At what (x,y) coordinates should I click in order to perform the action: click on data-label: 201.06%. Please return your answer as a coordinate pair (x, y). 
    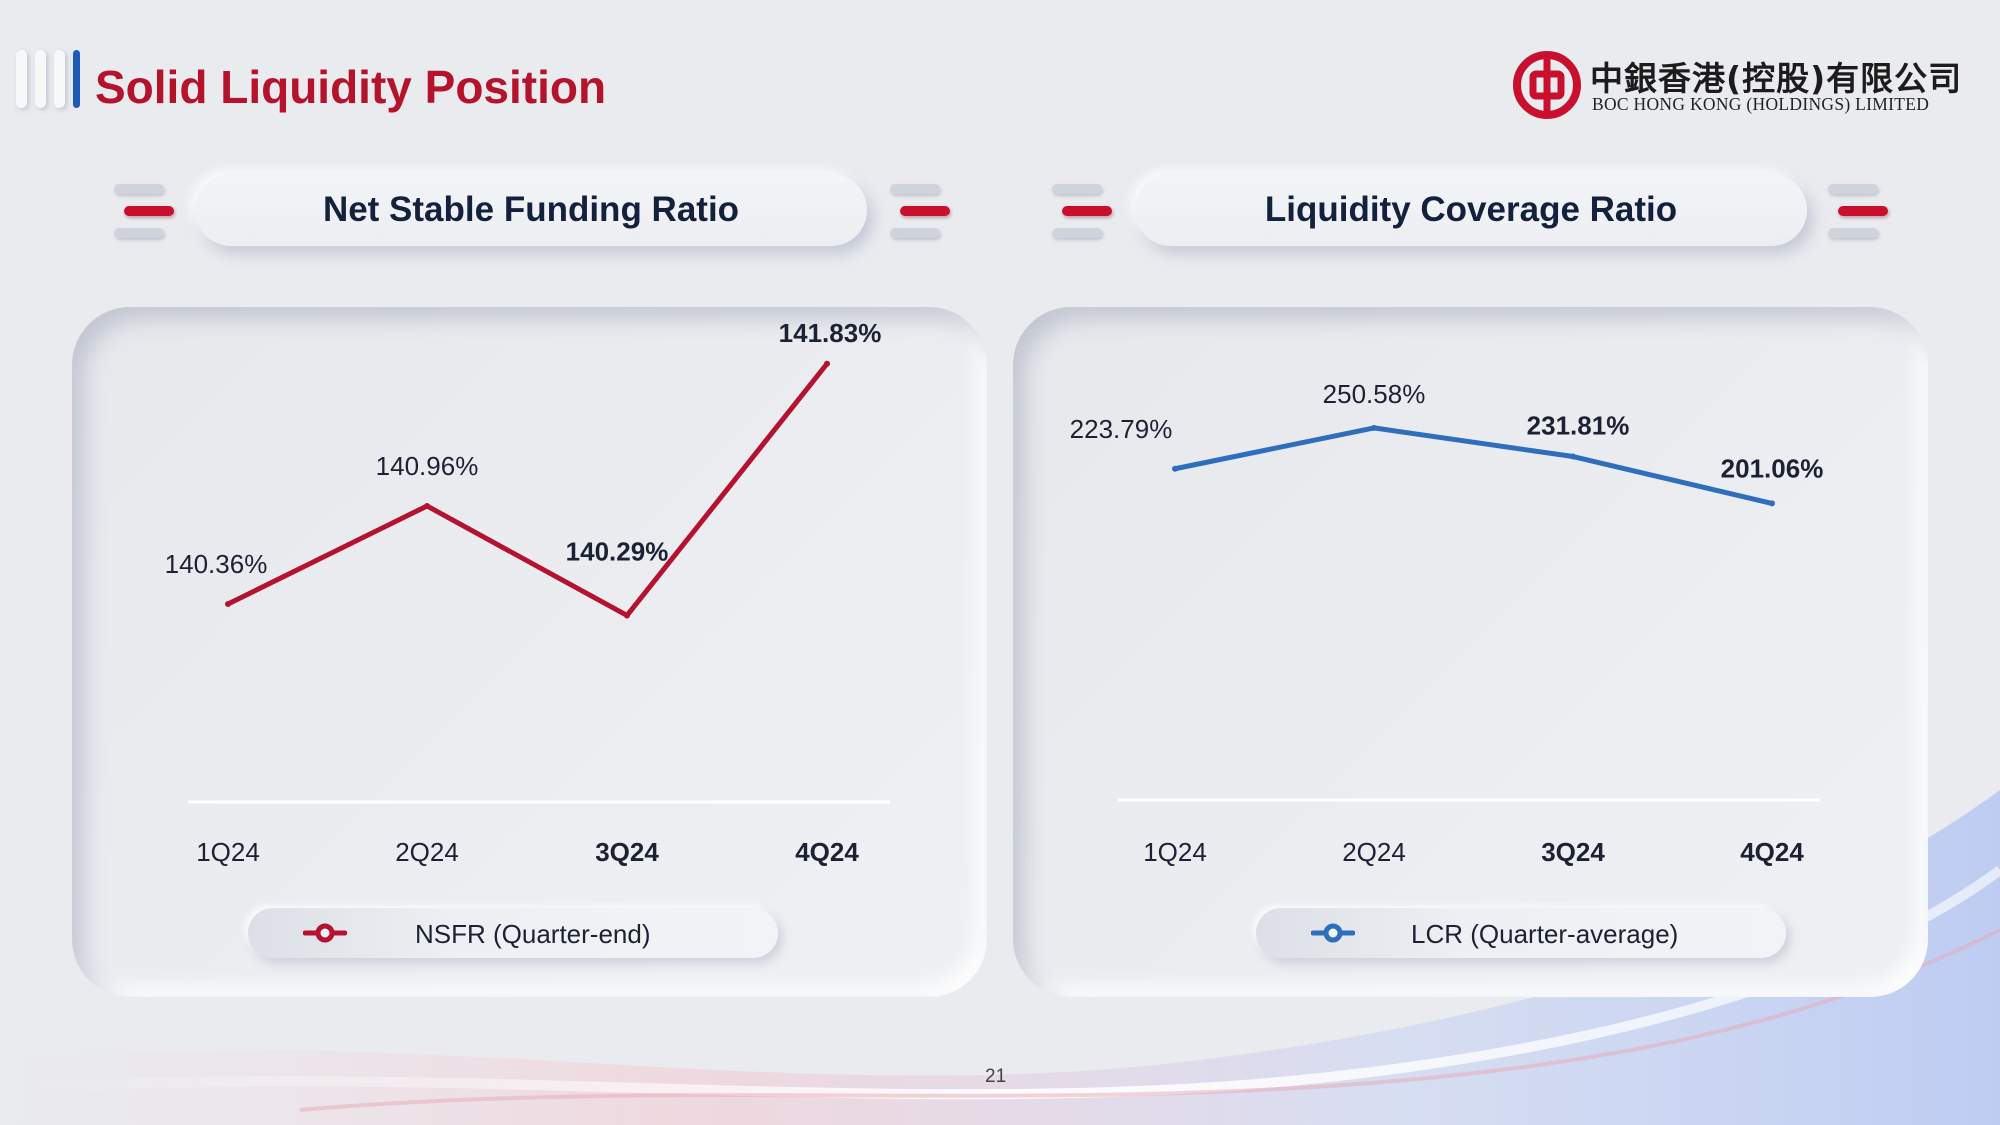
    Looking at the image, I should click on (1772, 468).